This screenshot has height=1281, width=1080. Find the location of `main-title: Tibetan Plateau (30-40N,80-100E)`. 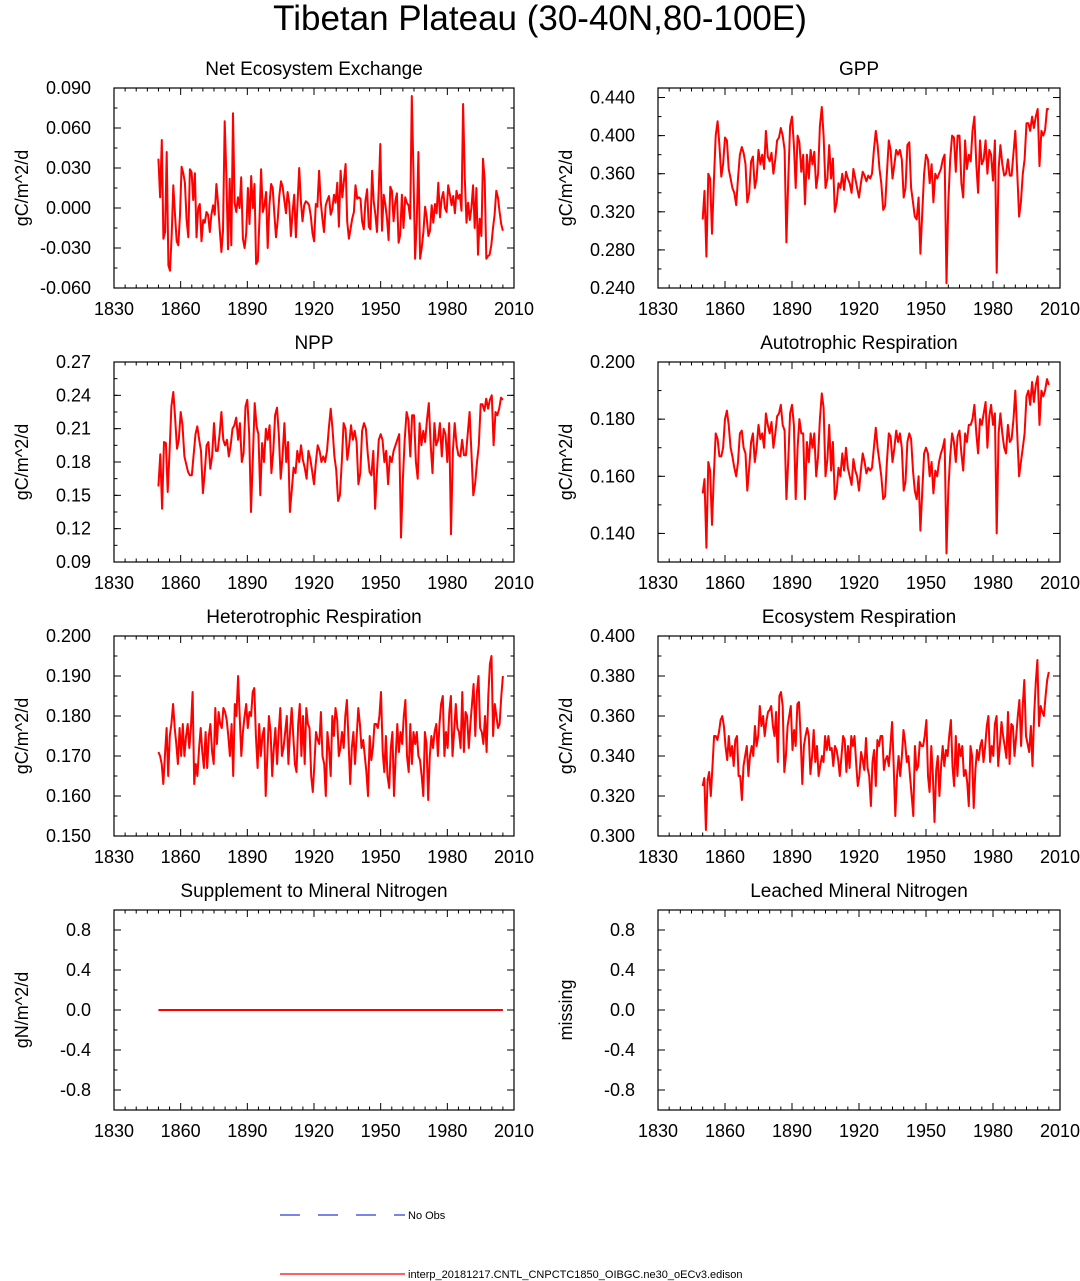

main-title: Tibetan Plateau (30-40N,80-100E) is located at coordinates (540, 19).